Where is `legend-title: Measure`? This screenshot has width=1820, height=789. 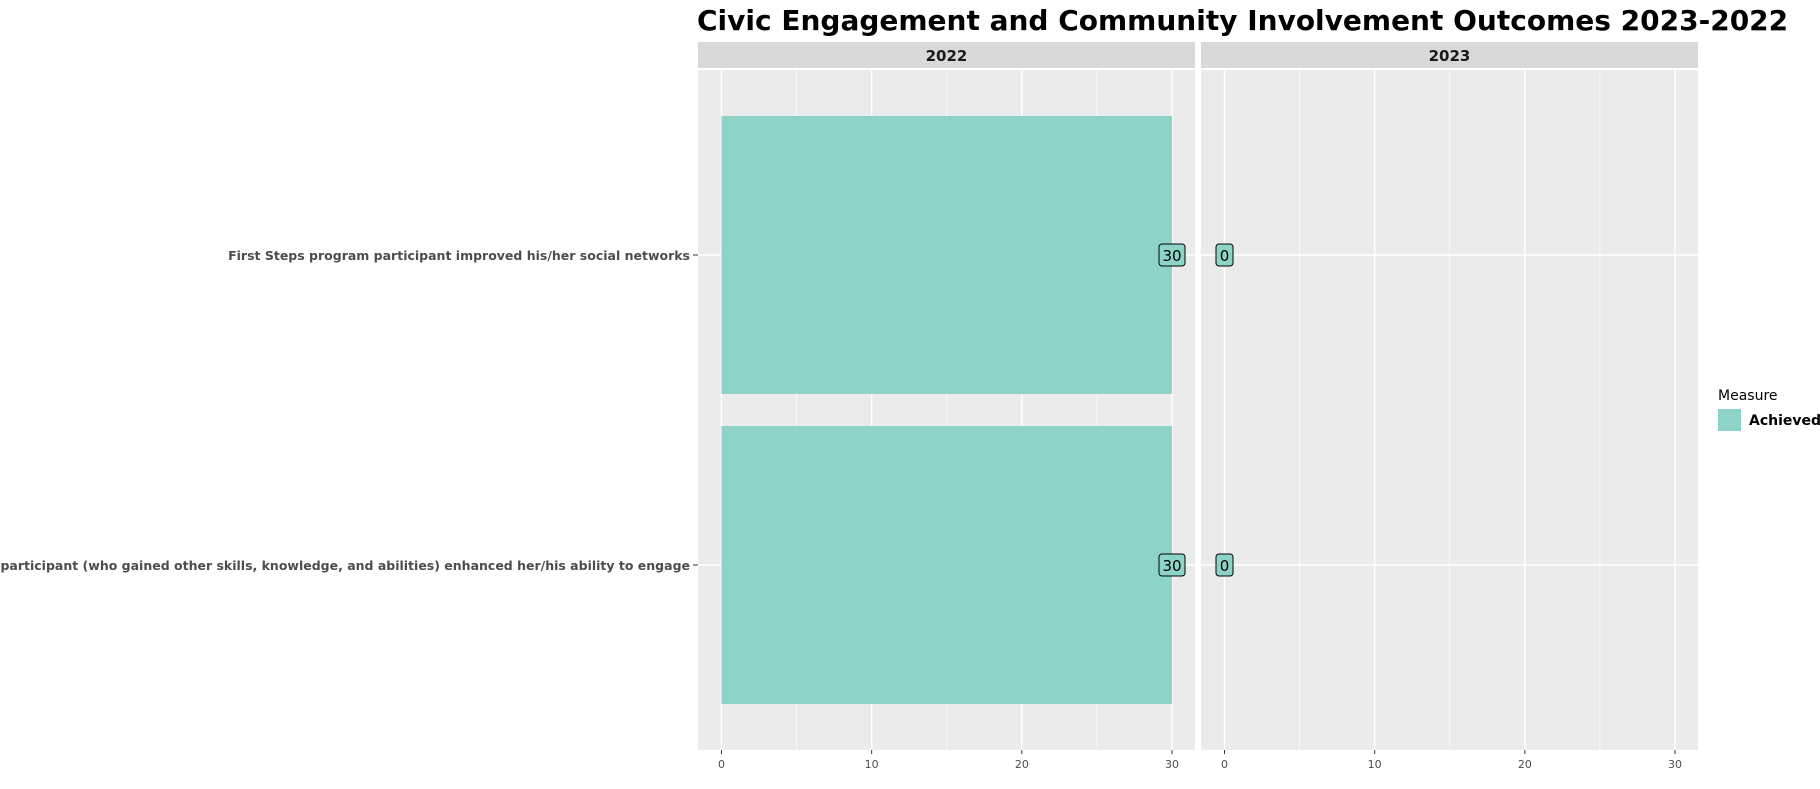 legend-title: Measure is located at coordinates (1748, 396).